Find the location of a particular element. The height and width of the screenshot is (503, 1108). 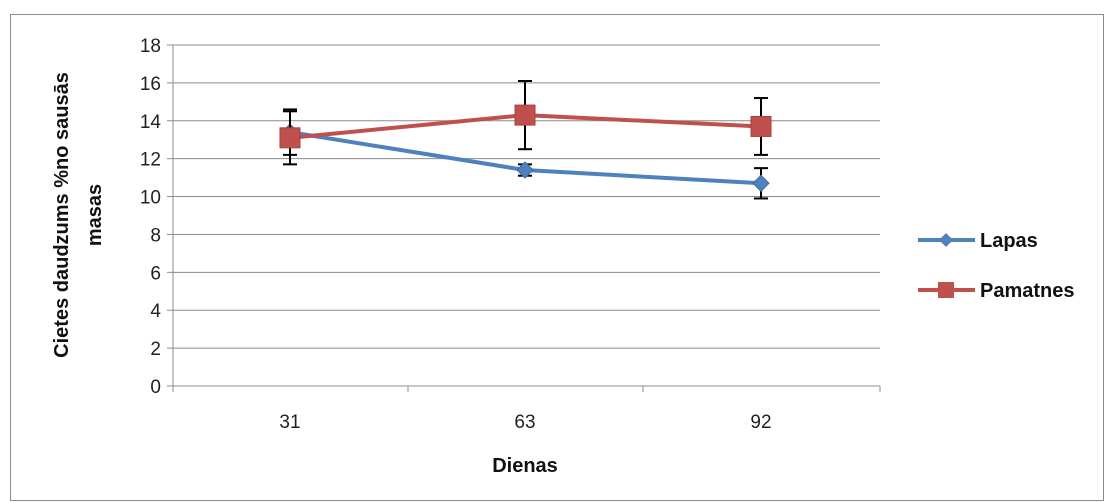

y-tick-label: 10 is located at coordinates (150, 198).